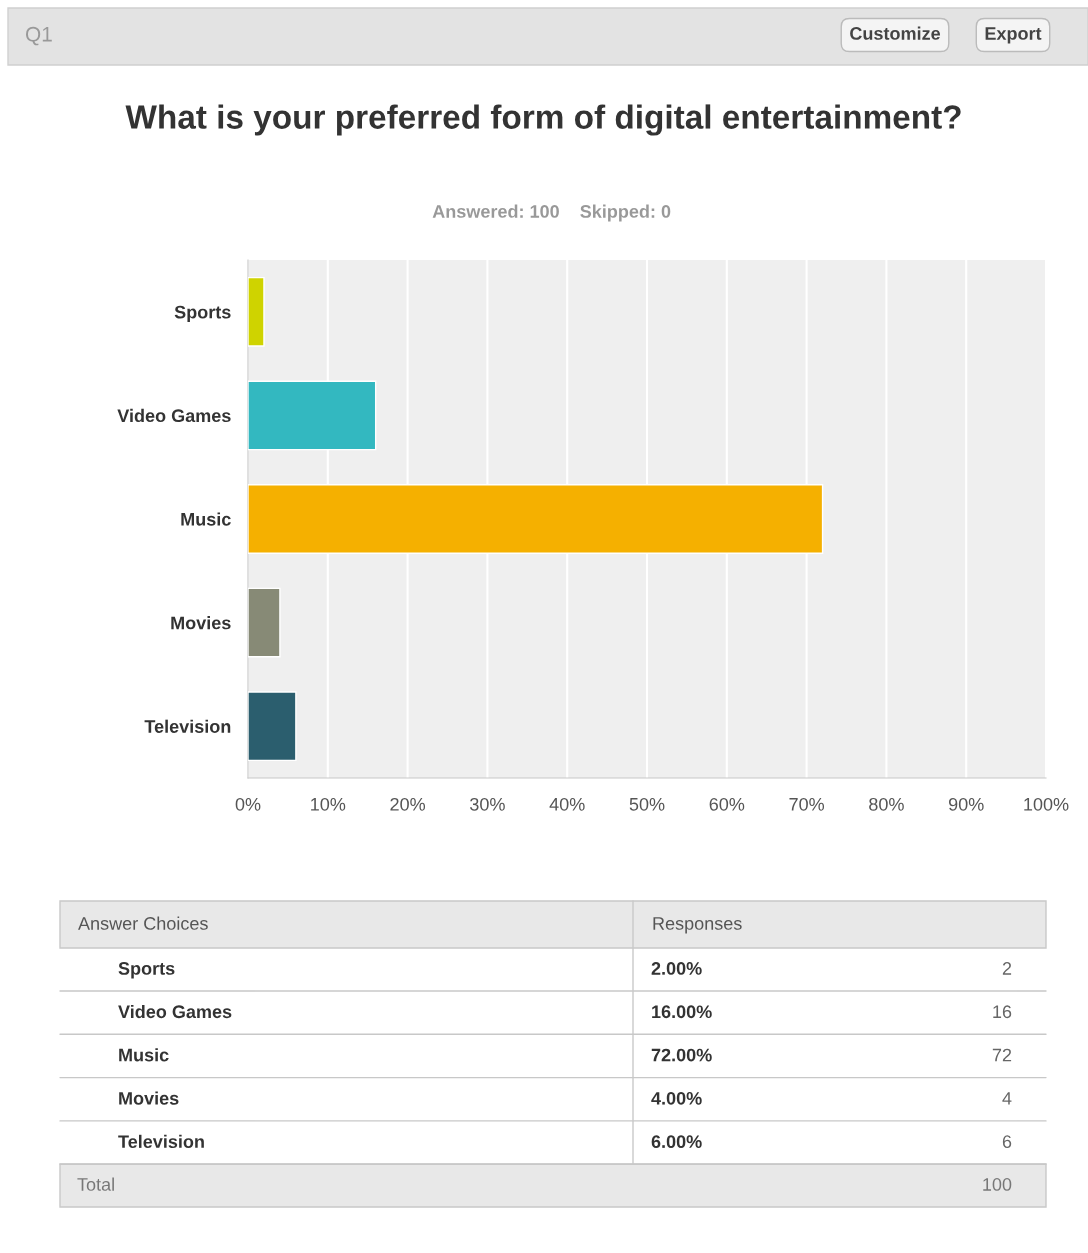  What do you see at coordinates (676, 968) in the screenshot?
I see `text: 2.00%` at bounding box center [676, 968].